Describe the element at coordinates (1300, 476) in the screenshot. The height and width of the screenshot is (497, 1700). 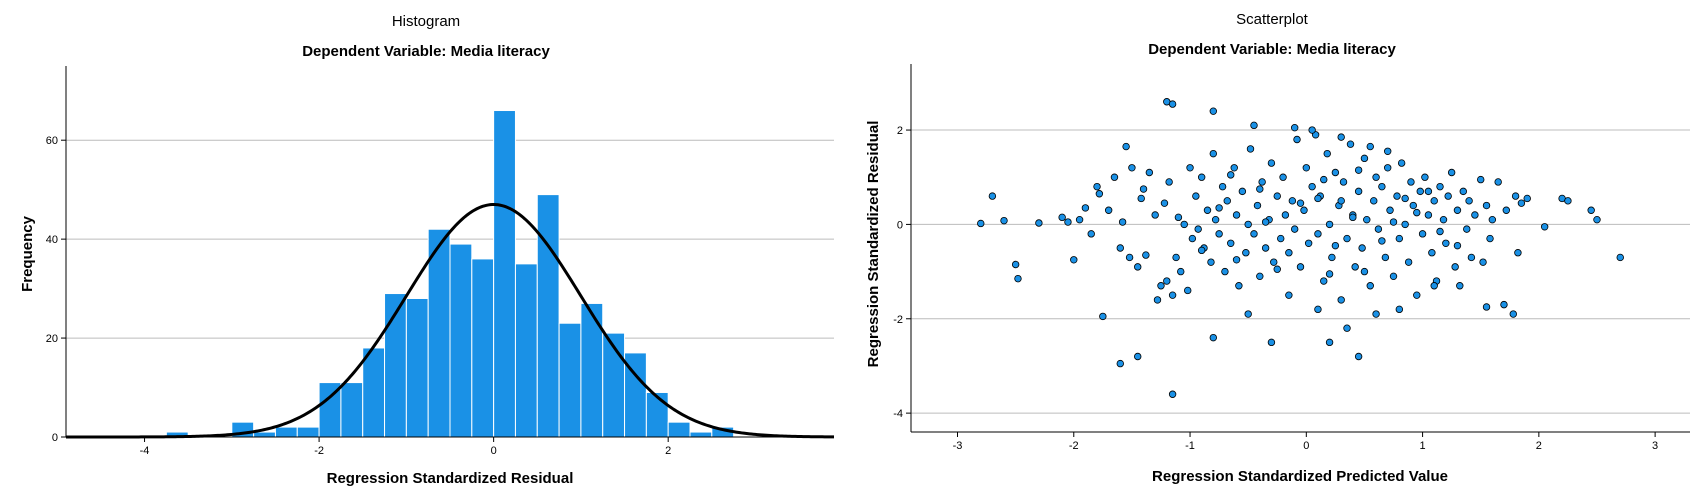
I see `scatterplot-x-axis-title: Regression Standardized Predicted Value` at that location.